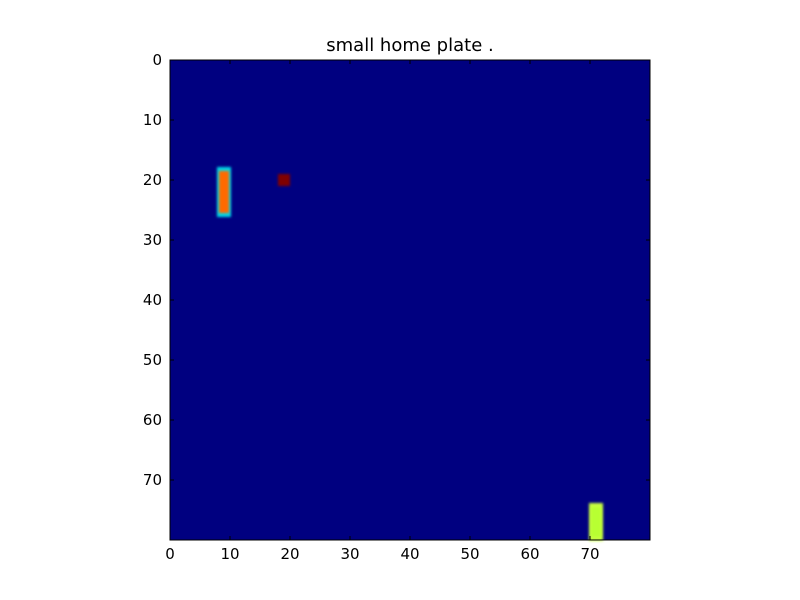  What do you see at coordinates (157, 60) in the screenshot?
I see `y-tick-label: 0` at bounding box center [157, 60].